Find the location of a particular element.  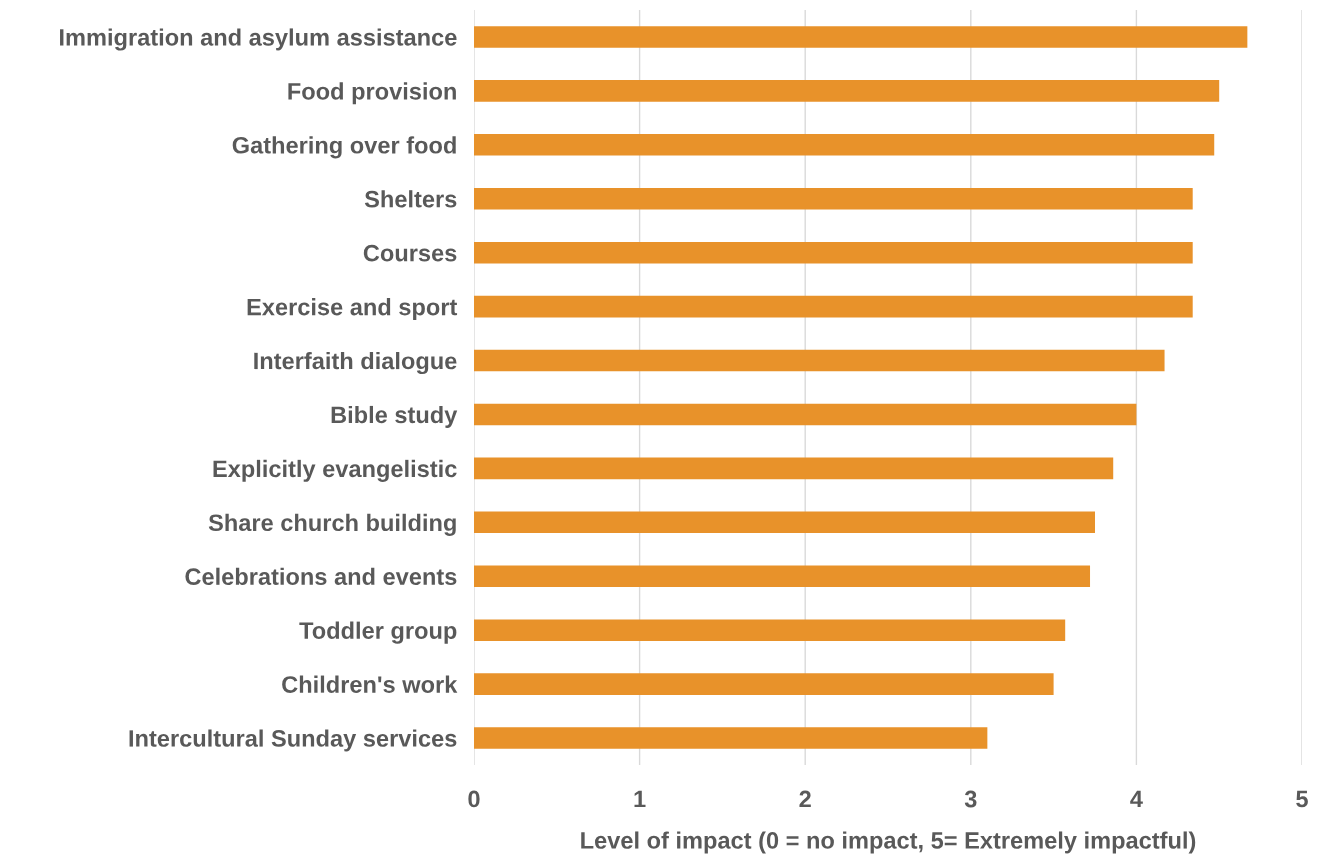

x-tick-label: 5 is located at coordinates (1302, 799).